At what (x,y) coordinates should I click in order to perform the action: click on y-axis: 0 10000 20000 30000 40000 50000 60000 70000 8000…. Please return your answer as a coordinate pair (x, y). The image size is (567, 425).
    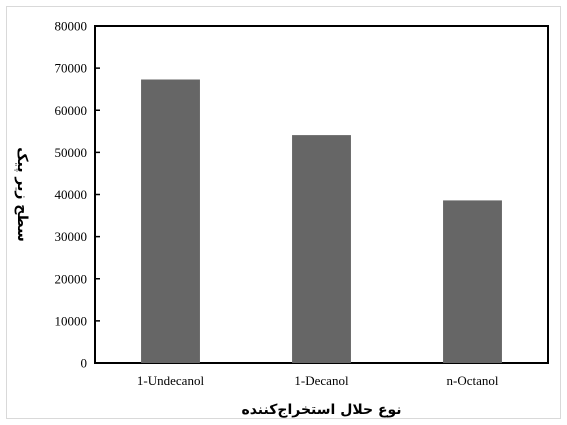
    Looking at the image, I should click on (77, 195).